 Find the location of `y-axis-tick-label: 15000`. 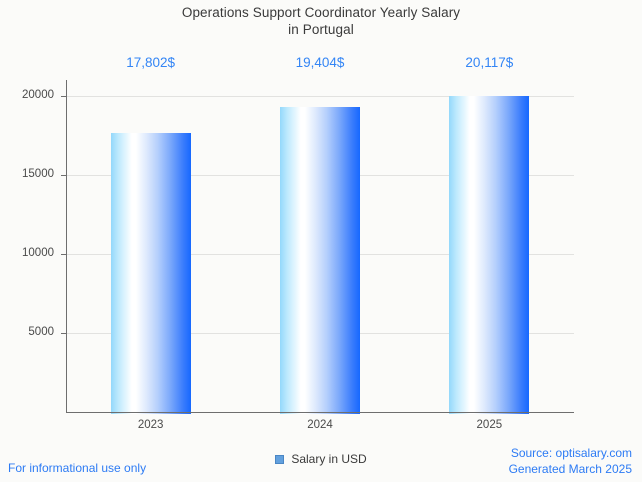

y-axis-tick-label: 15000 is located at coordinates (38, 174).